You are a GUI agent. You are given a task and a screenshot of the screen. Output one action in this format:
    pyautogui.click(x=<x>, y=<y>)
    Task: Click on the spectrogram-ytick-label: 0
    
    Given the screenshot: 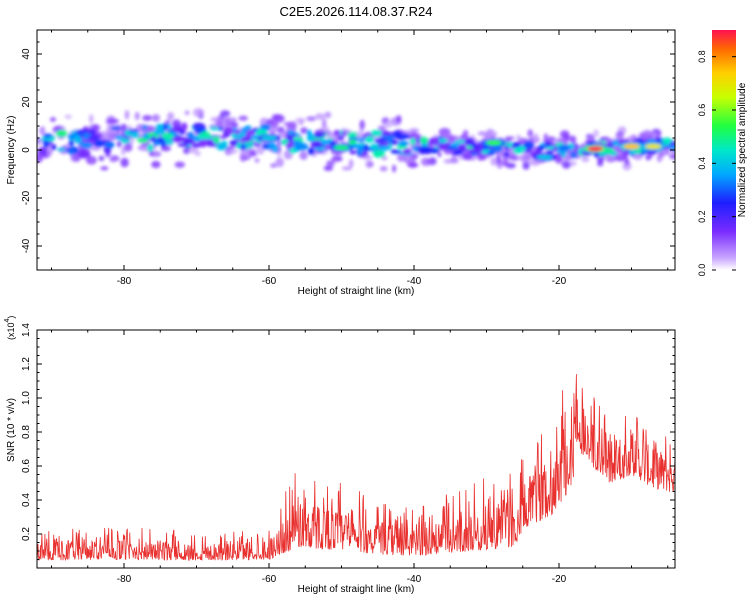 What is the action you would take?
    pyautogui.click(x=26, y=150)
    